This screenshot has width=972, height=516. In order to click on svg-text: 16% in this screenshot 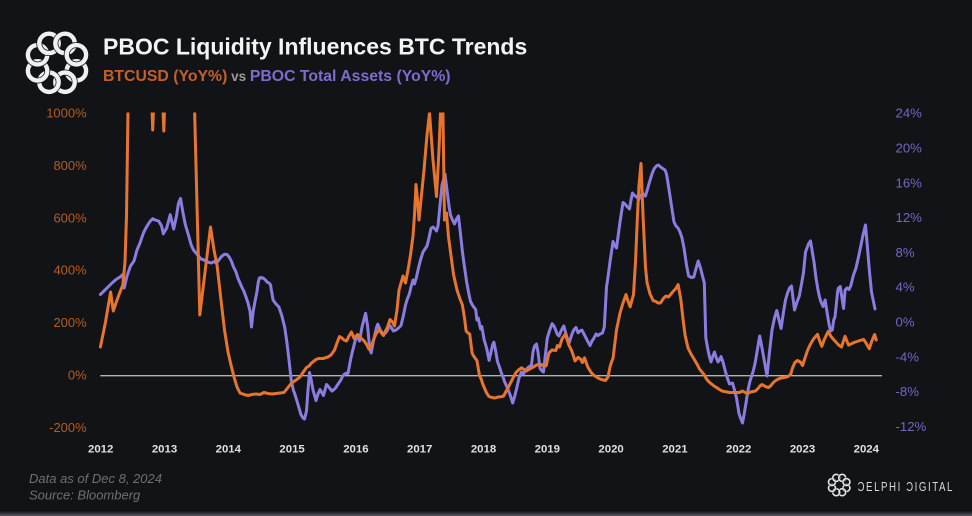, I will do `click(909, 182)`.